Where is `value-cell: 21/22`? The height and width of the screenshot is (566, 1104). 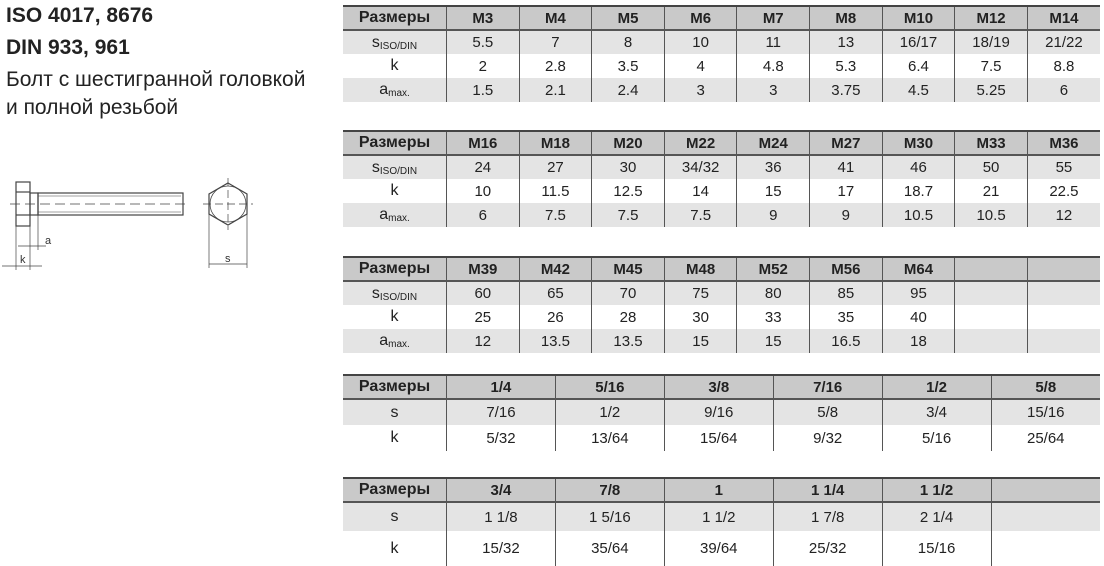 value-cell: 21/22 is located at coordinates (1063, 42).